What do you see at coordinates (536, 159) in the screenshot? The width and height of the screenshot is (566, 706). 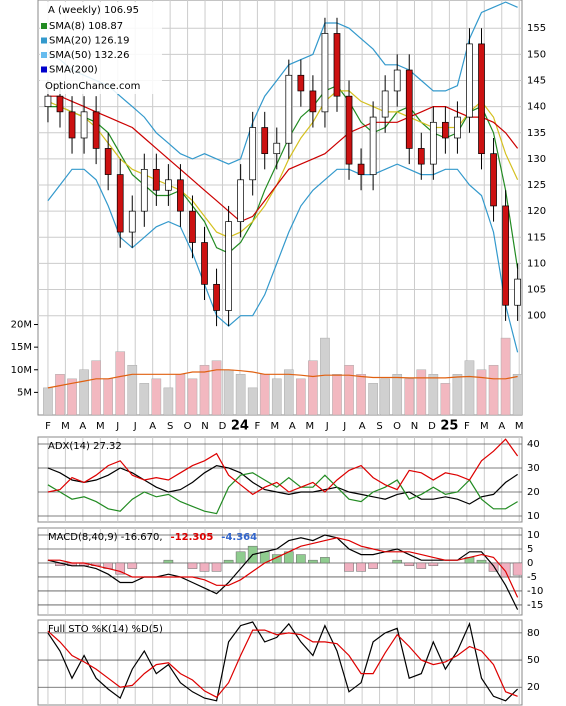 I see `y-tick-label: 130` at bounding box center [536, 159].